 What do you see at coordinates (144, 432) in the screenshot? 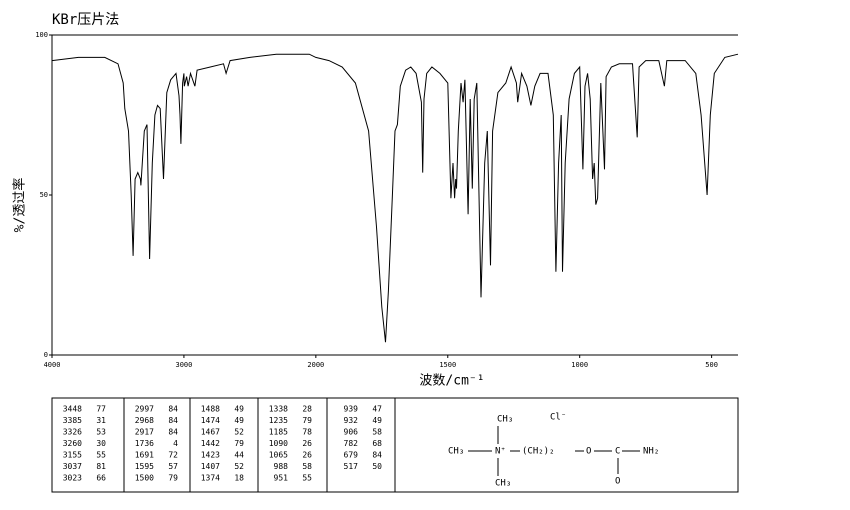
I see `peak-wavenumber: 2917` at bounding box center [144, 432].